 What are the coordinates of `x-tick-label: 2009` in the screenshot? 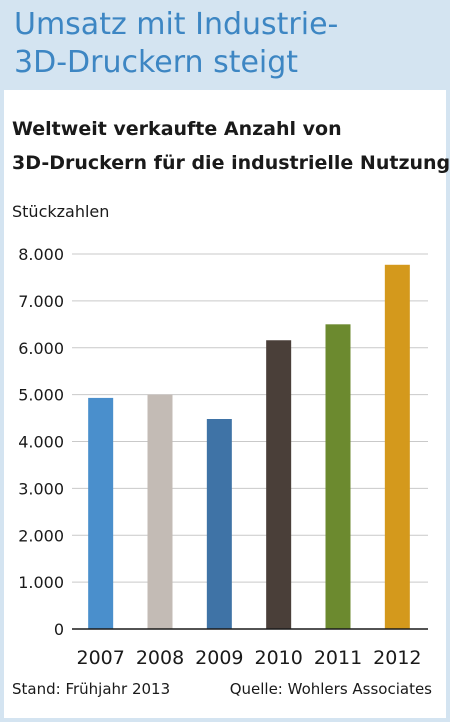 It's located at (219, 658).